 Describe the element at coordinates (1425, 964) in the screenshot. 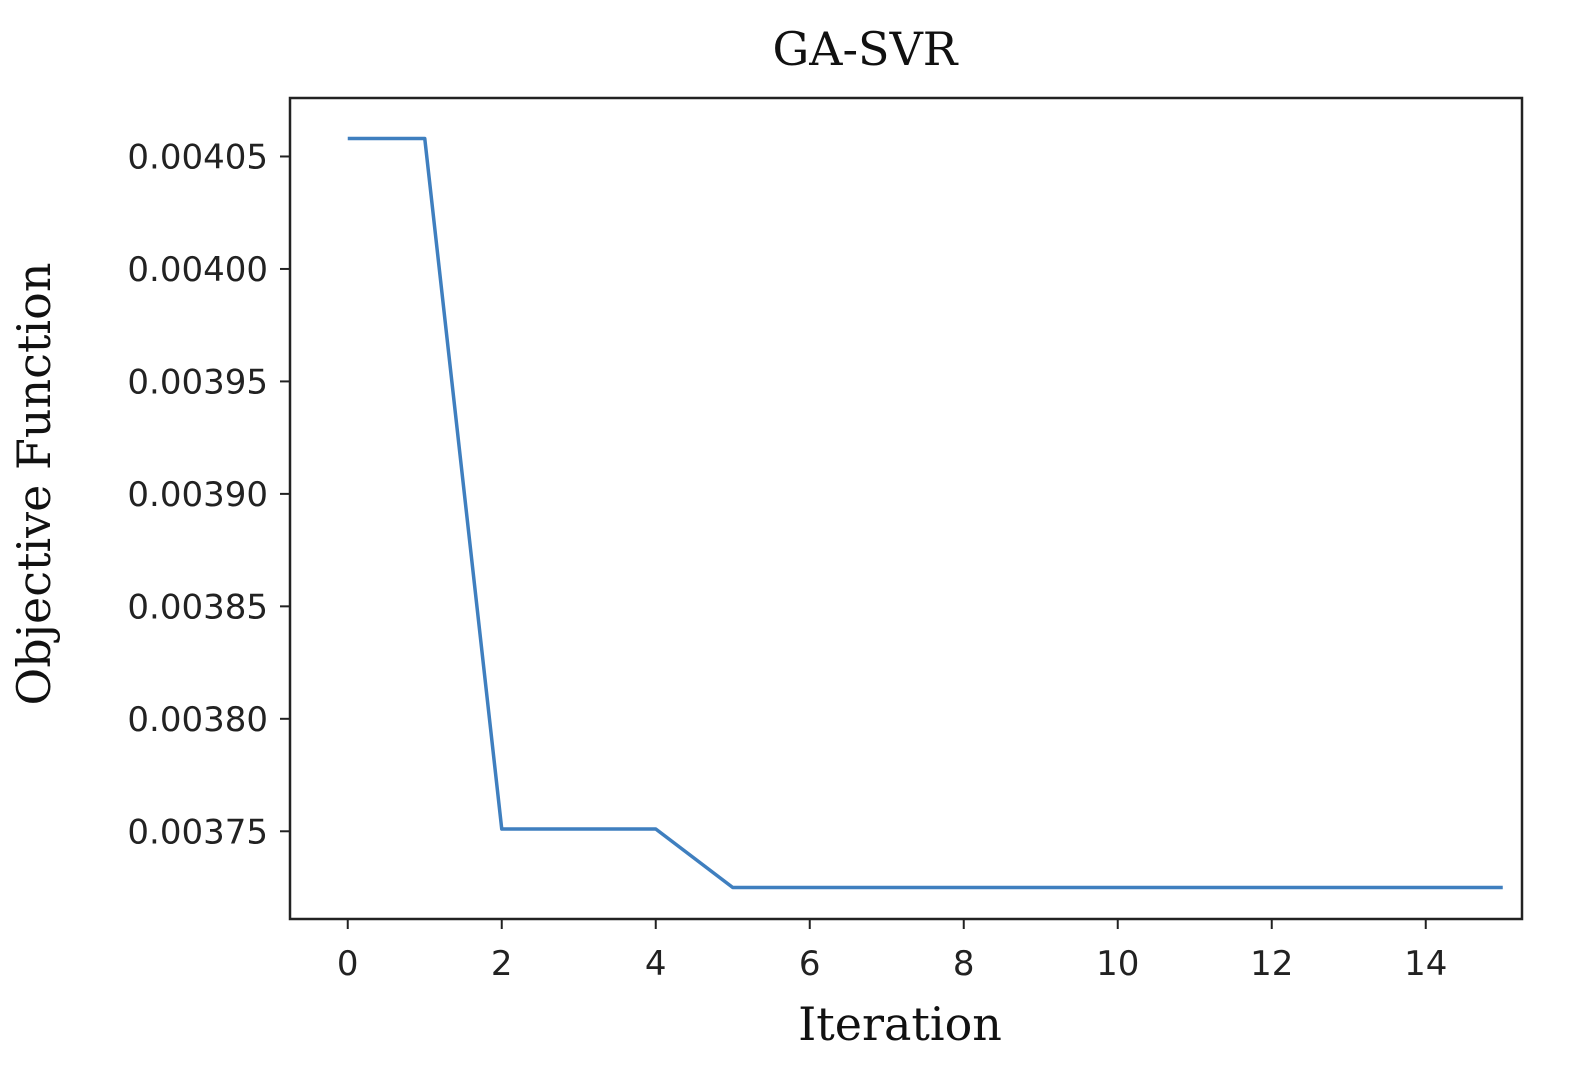

I see `x-tick-label: 14` at that location.